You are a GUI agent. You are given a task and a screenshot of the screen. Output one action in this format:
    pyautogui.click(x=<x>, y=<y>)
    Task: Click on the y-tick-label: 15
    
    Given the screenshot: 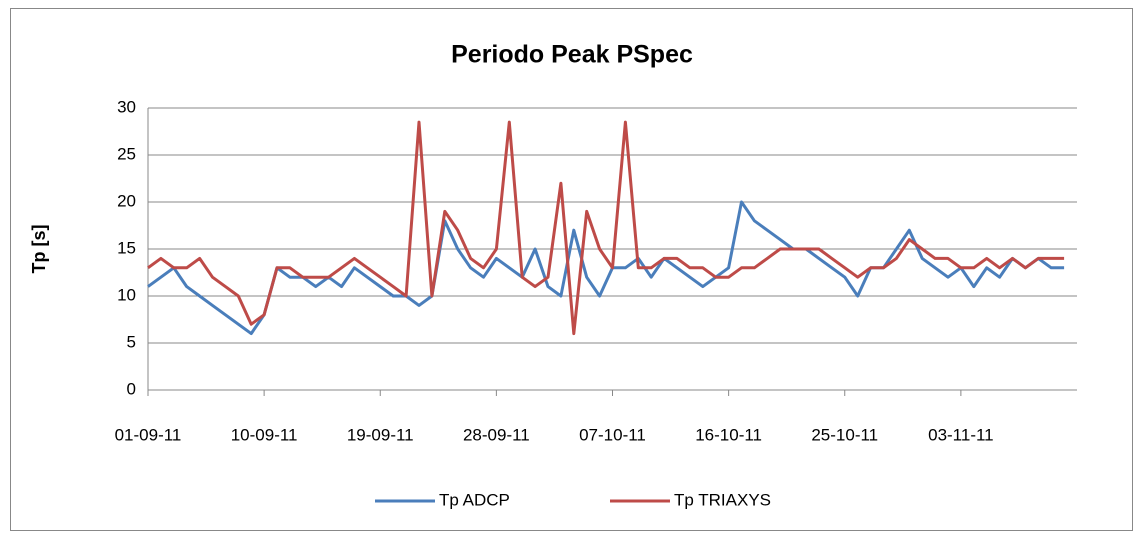 What is the action you would take?
    pyautogui.click(x=126, y=247)
    